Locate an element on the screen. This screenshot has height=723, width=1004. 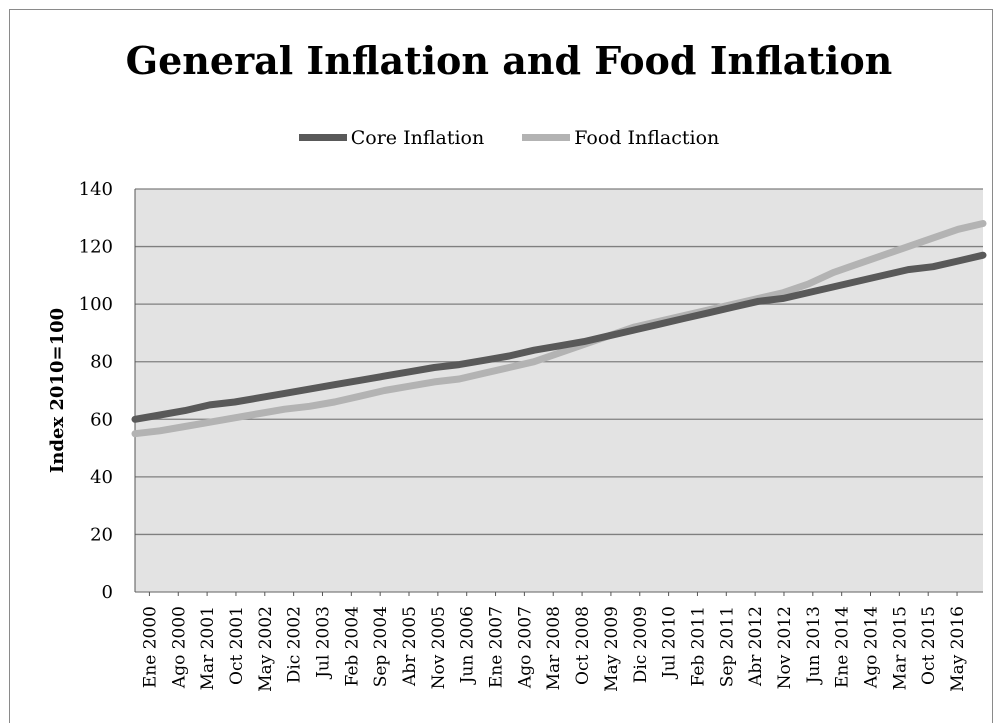
x-tick-label: Mar 2008 is located at coordinates (554, 648).